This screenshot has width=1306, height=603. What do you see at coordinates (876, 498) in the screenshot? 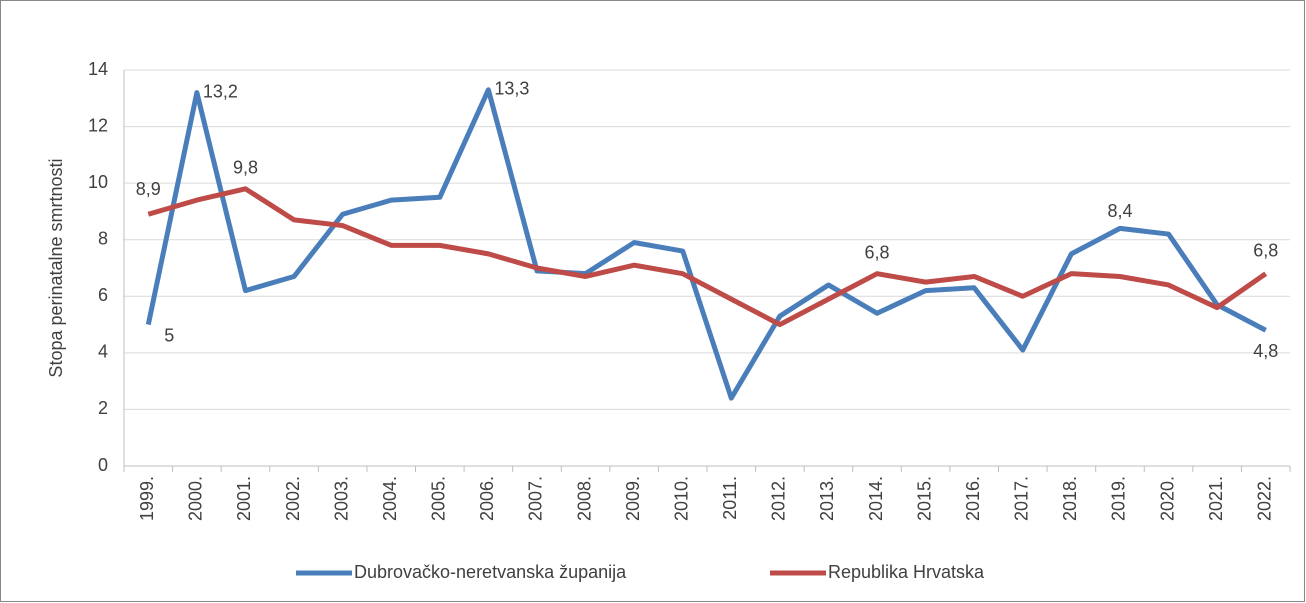
I see `x-tick-label: 2014.` at bounding box center [876, 498].